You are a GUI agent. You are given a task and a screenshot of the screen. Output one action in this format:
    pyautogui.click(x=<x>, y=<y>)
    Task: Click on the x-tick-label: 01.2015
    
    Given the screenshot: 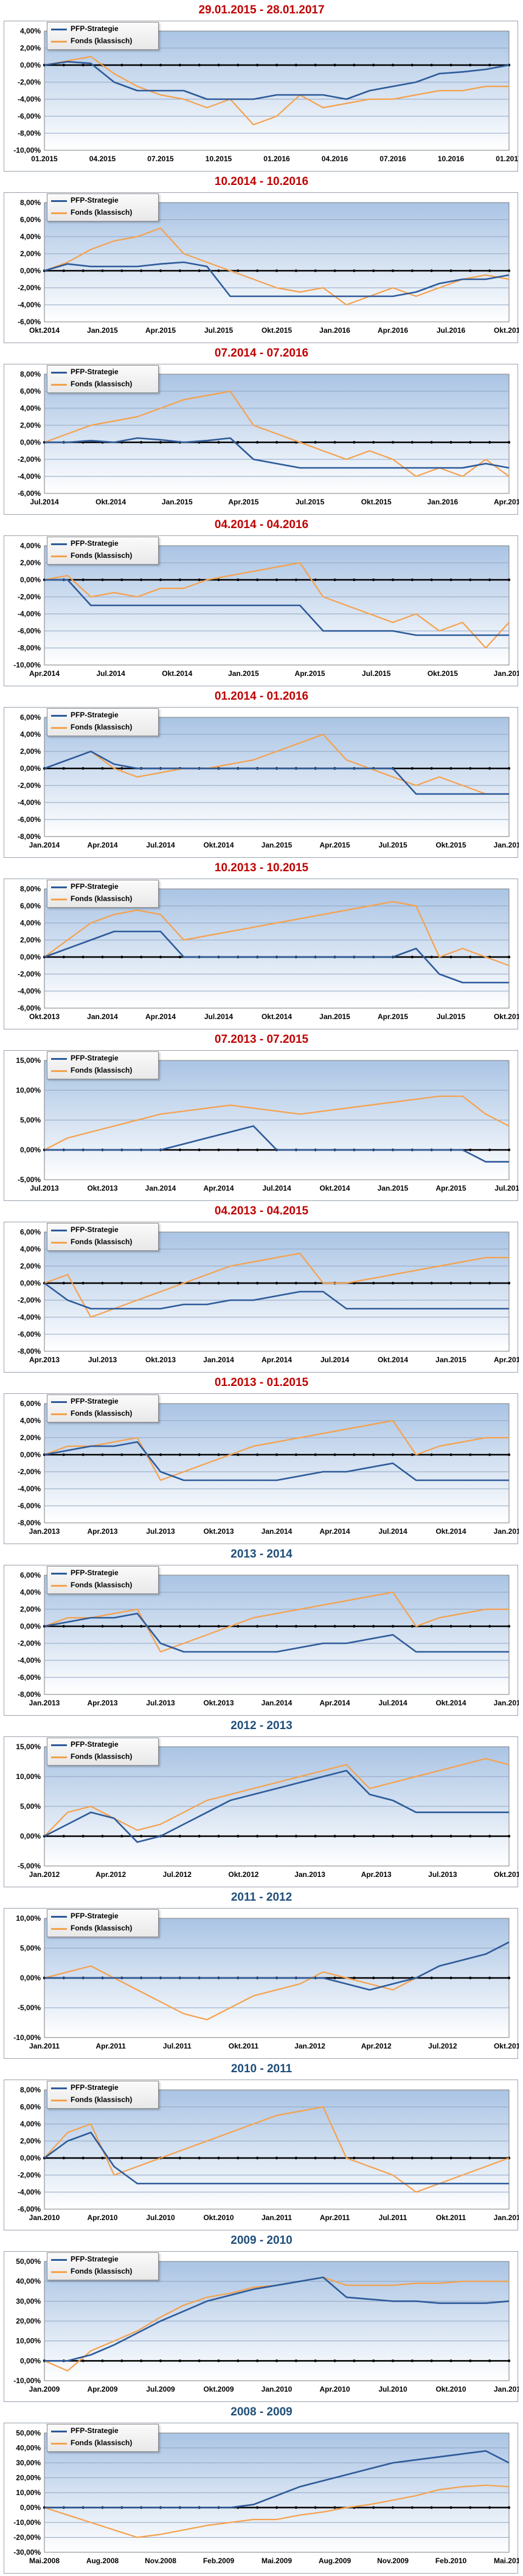 What is the action you would take?
    pyautogui.click(x=45, y=159)
    